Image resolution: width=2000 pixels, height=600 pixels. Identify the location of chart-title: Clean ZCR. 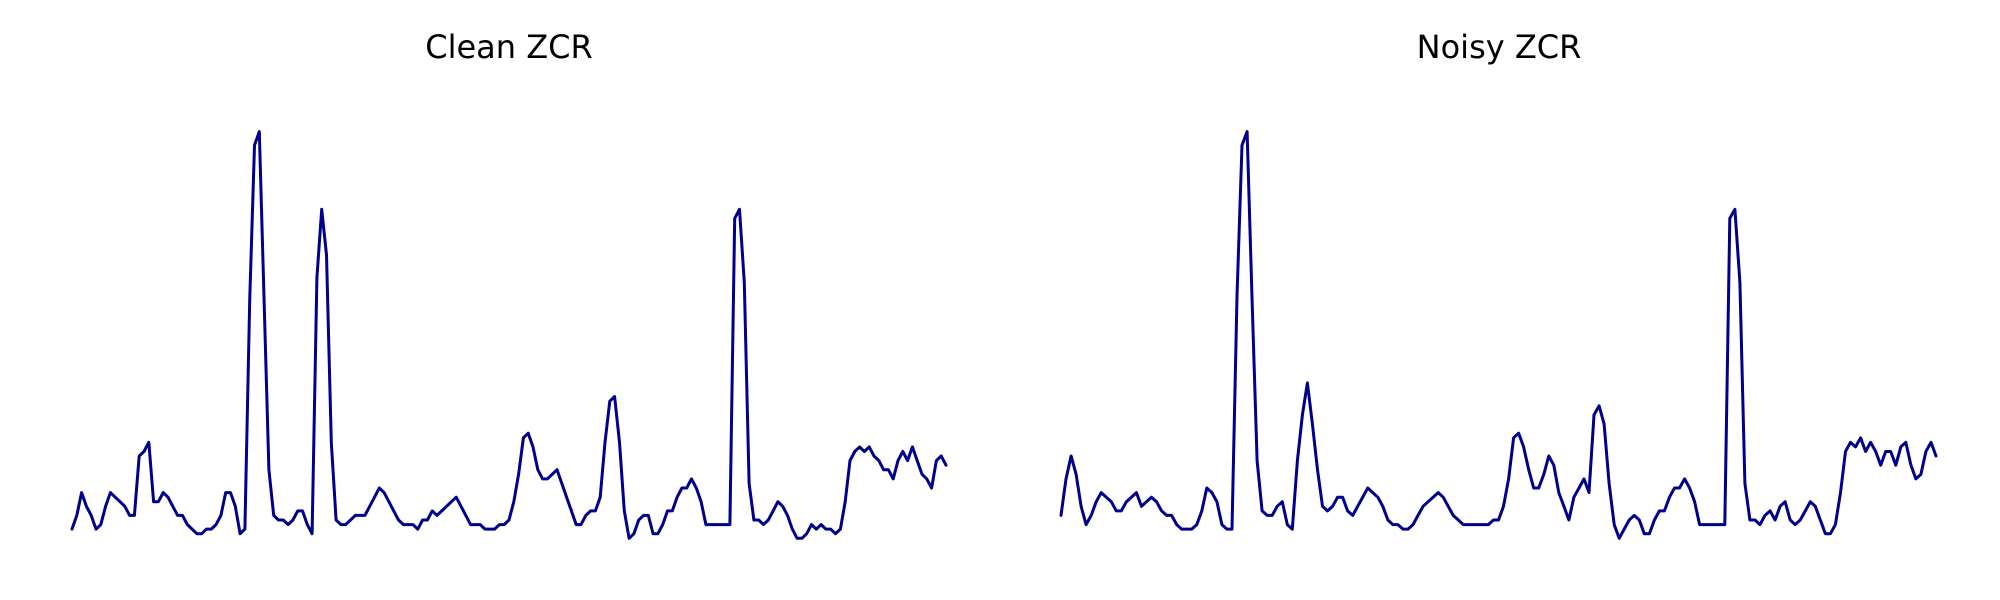
(508, 47).